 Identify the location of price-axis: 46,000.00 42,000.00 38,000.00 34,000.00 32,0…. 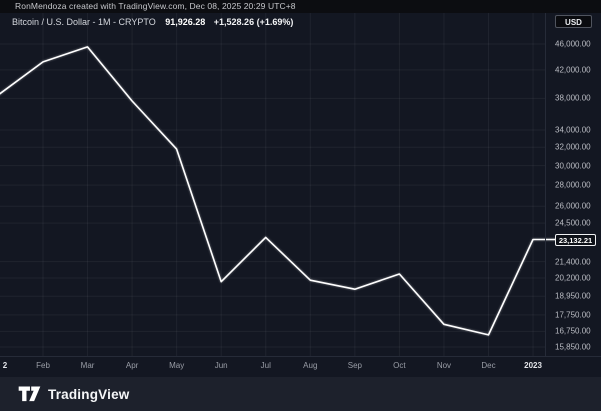
(573, 184).